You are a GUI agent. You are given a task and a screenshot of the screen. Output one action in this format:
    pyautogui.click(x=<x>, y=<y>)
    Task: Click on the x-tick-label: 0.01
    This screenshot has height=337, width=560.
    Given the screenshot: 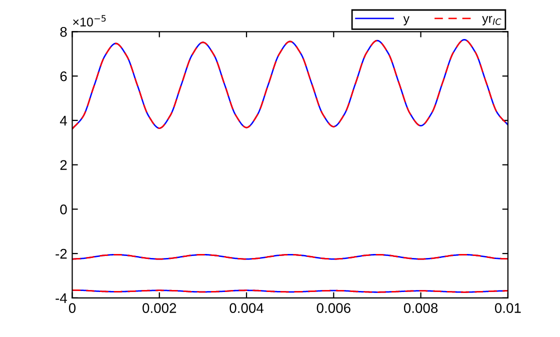 What is the action you would take?
    pyautogui.click(x=507, y=308)
    